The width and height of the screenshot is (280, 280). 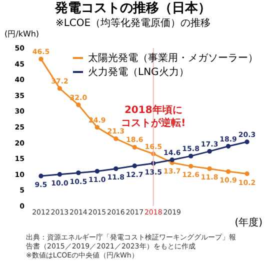 I want to click on annotation: 2018年頃に, so click(x=153, y=110).